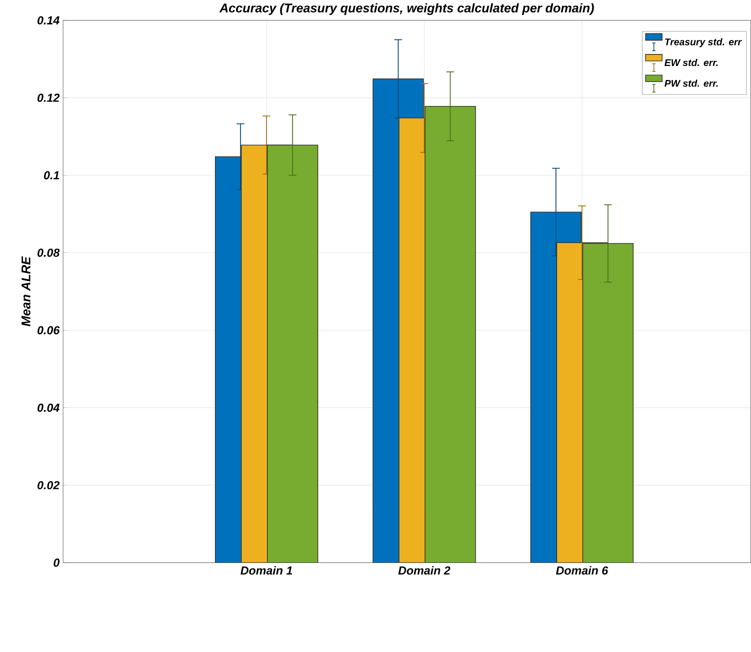  I want to click on x-tick-label: Domain 2, so click(424, 570).